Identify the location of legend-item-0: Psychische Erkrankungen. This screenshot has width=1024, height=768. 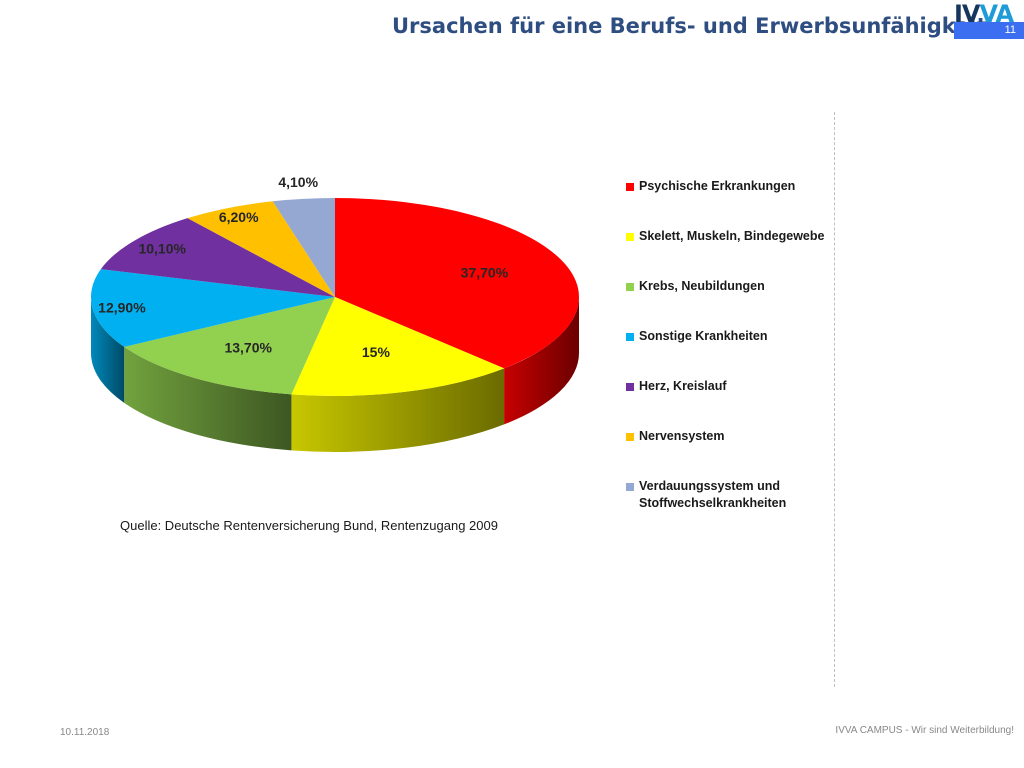
(710, 186).